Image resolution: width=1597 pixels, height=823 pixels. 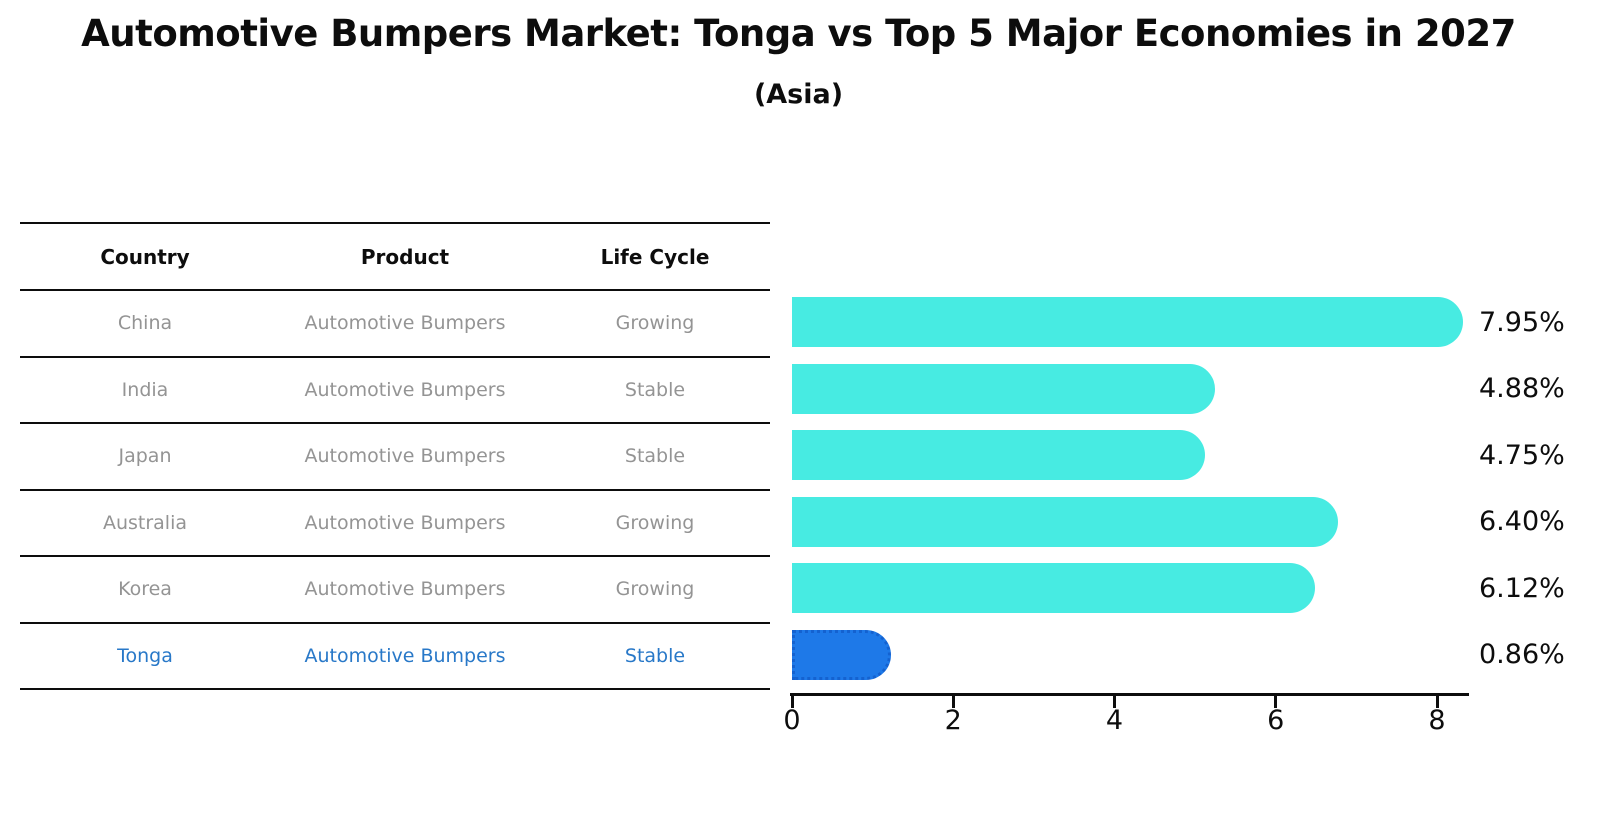 What do you see at coordinates (1522, 588) in the screenshot?
I see `value-label-korea: 6.12%` at bounding box center [1522, 588].